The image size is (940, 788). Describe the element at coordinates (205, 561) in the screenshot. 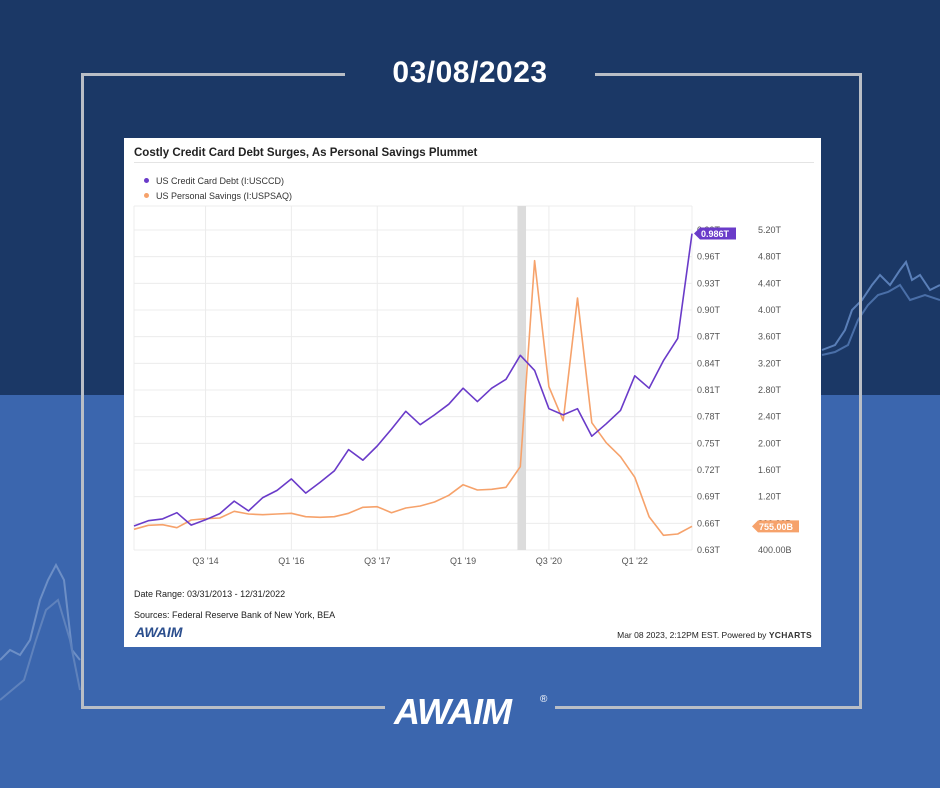

I see `x-tick-label: Q3 '14` at that location.